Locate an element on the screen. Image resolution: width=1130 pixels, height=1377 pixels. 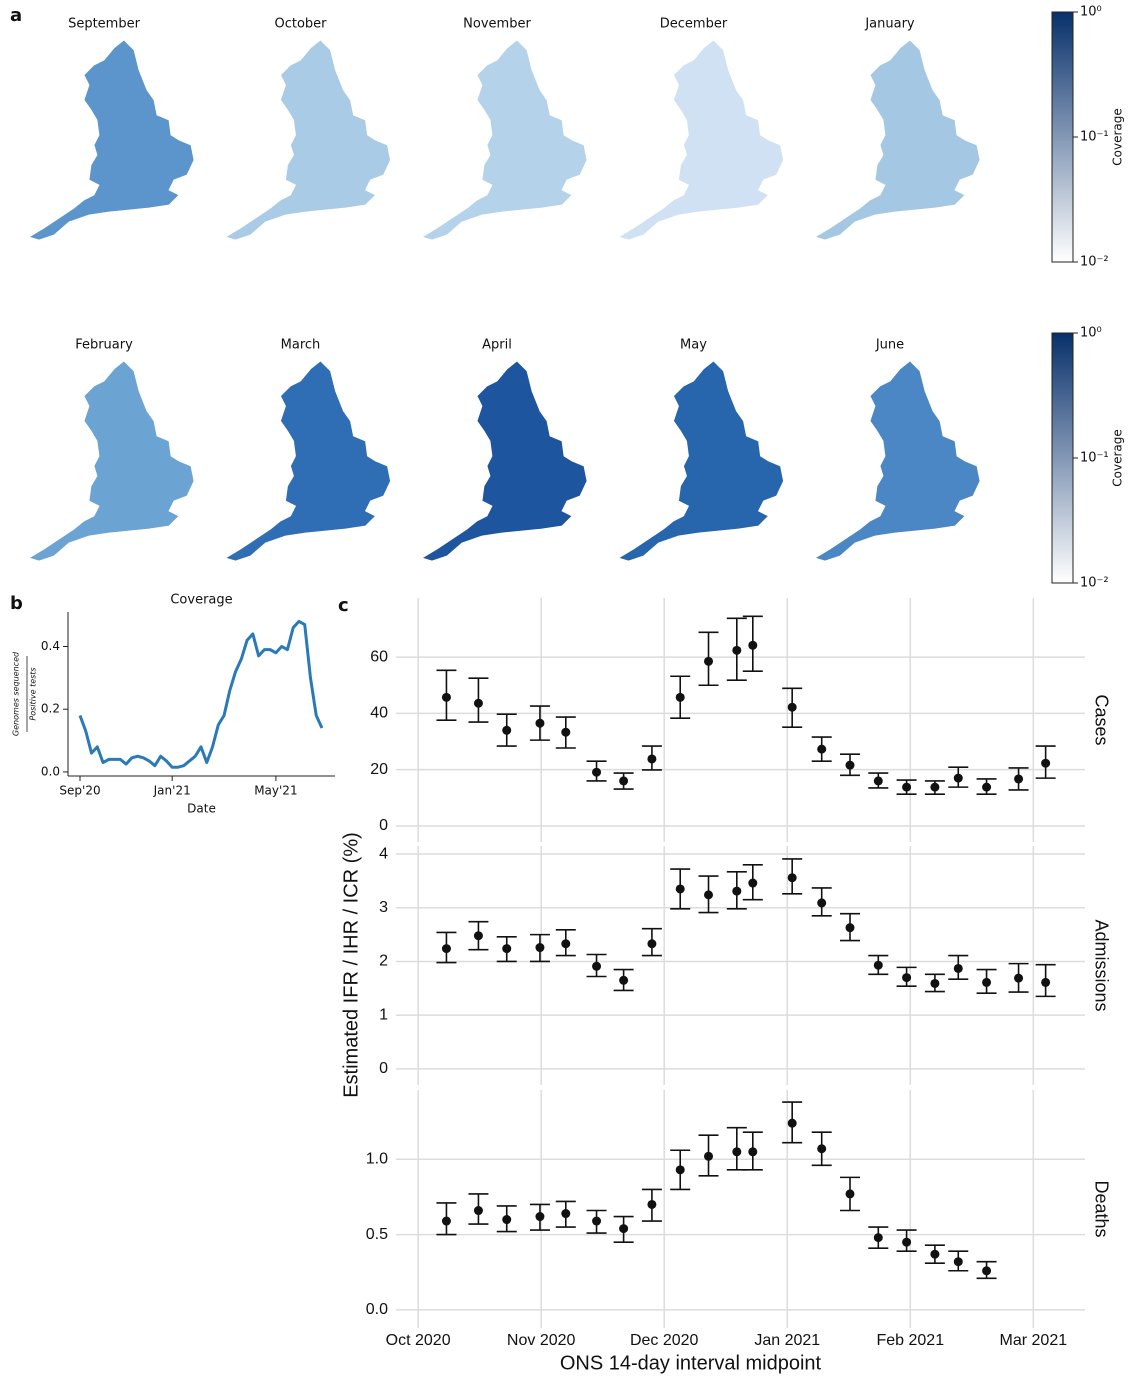
y-tick-label: 0.4 is located at coordinates (50, 646).